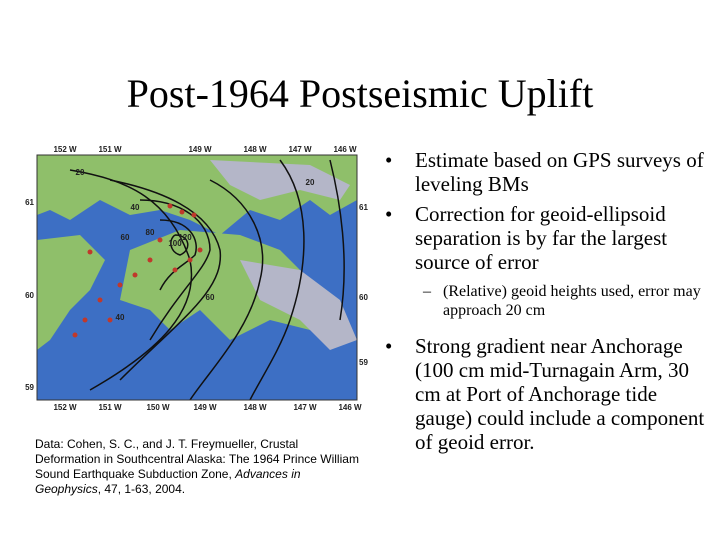 The height and width of the screenshot is (540, 720). Describe the element at coordinates (137, 270) in the screenshot. I see `benchmarks` at that location.